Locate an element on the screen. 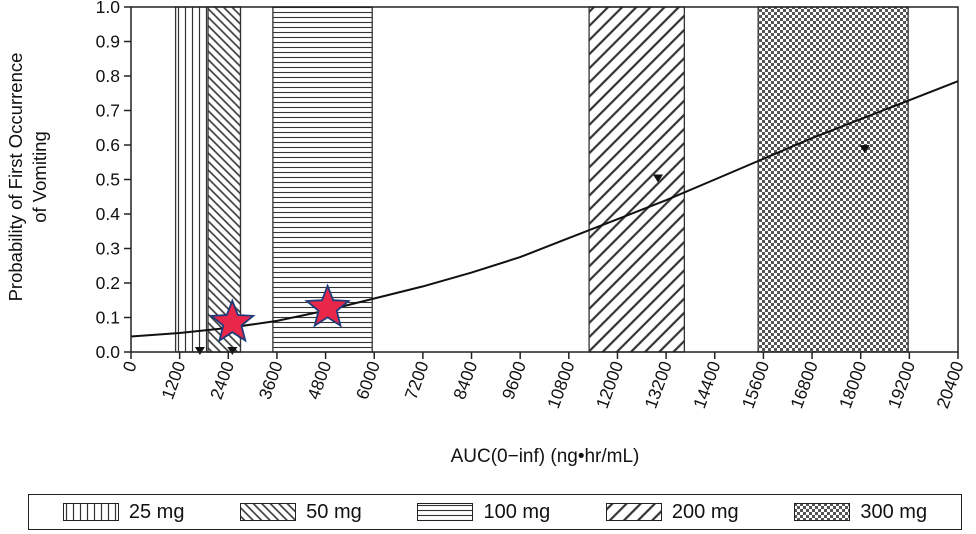 Image resolution: width=976 pixels, height=534 pixels. x-tick-label: 6000 is located at coordinates (368, 380).